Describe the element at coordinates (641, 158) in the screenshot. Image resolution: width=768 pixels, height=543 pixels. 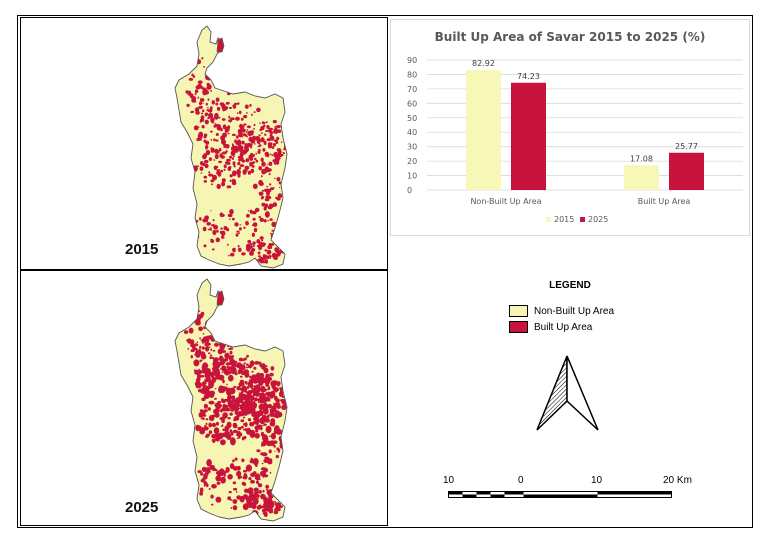
I see `data-label: 17.08` at that location.